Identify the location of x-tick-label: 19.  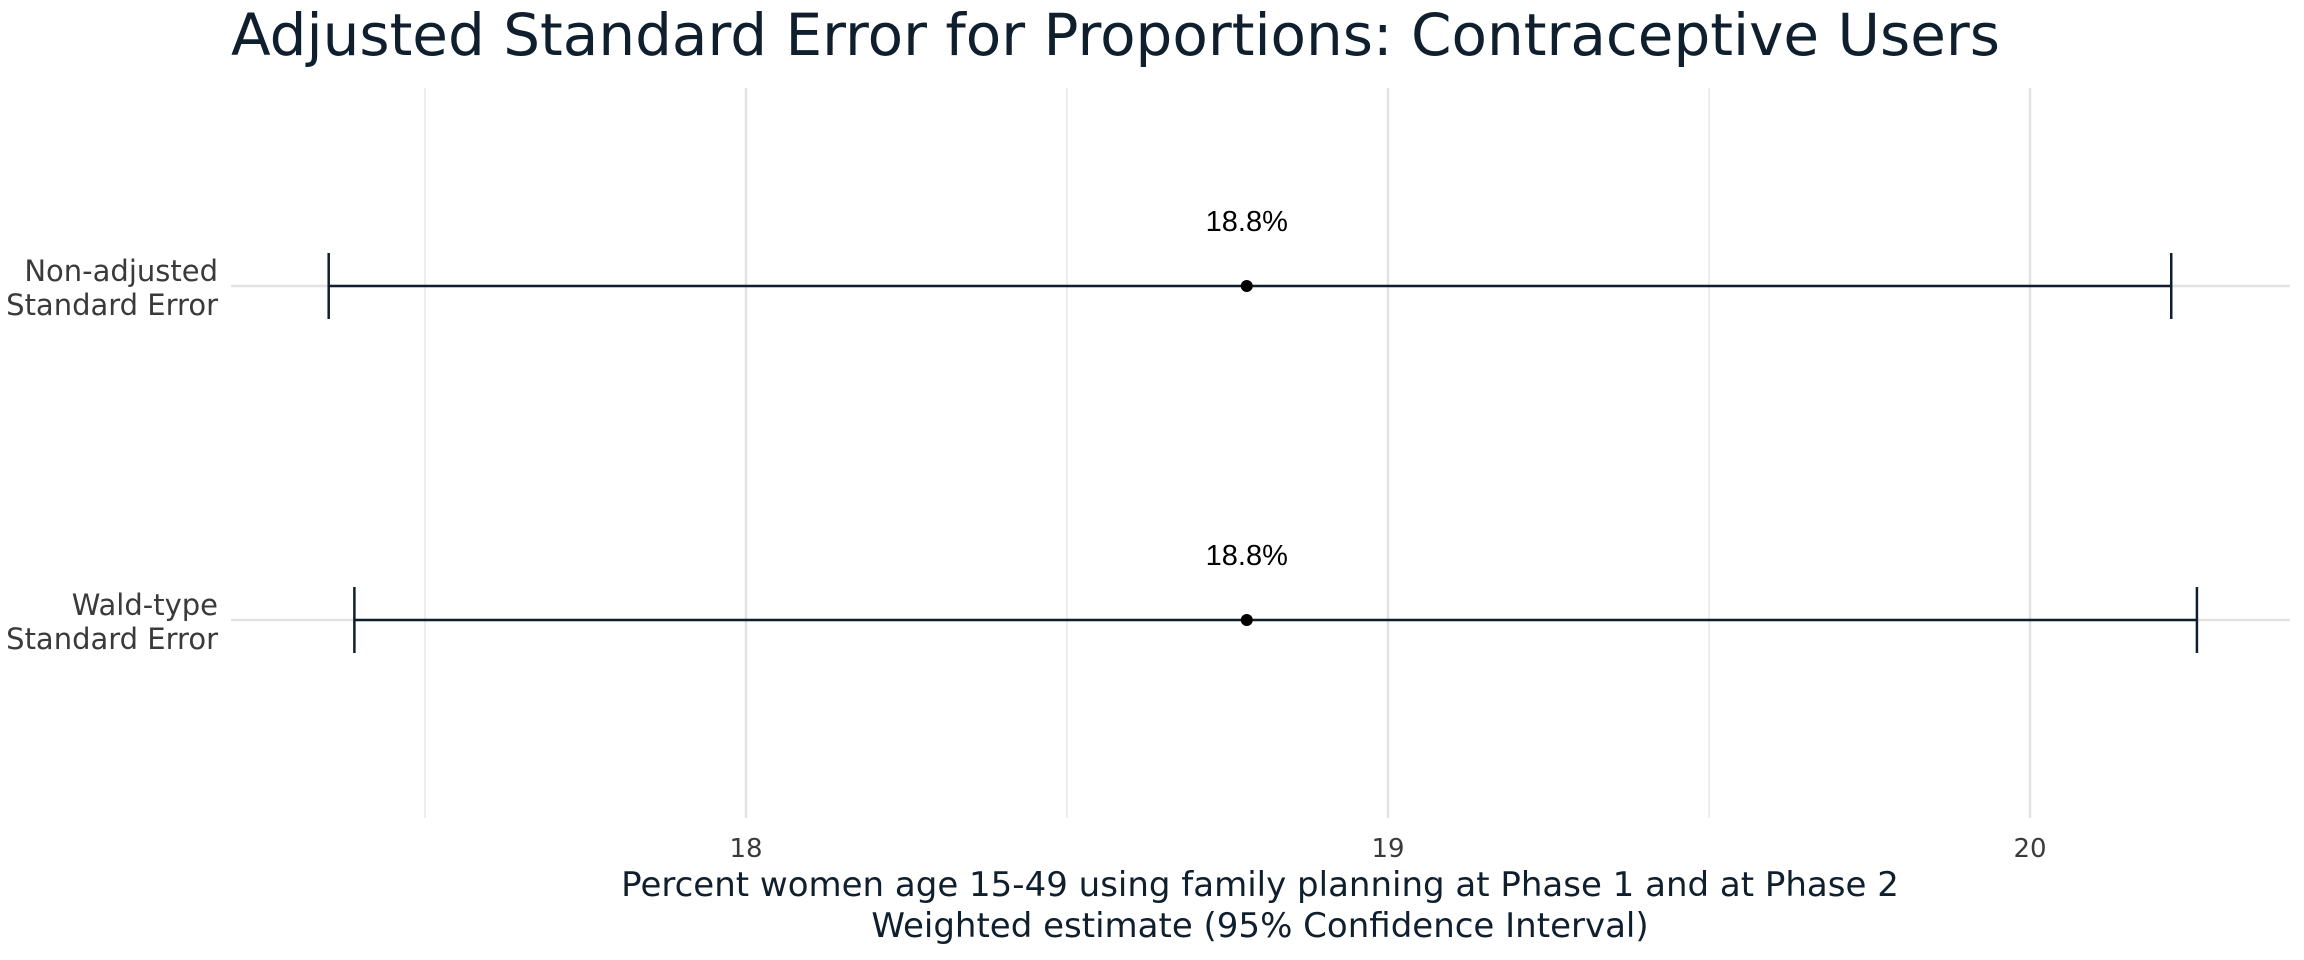
(1387, 849).